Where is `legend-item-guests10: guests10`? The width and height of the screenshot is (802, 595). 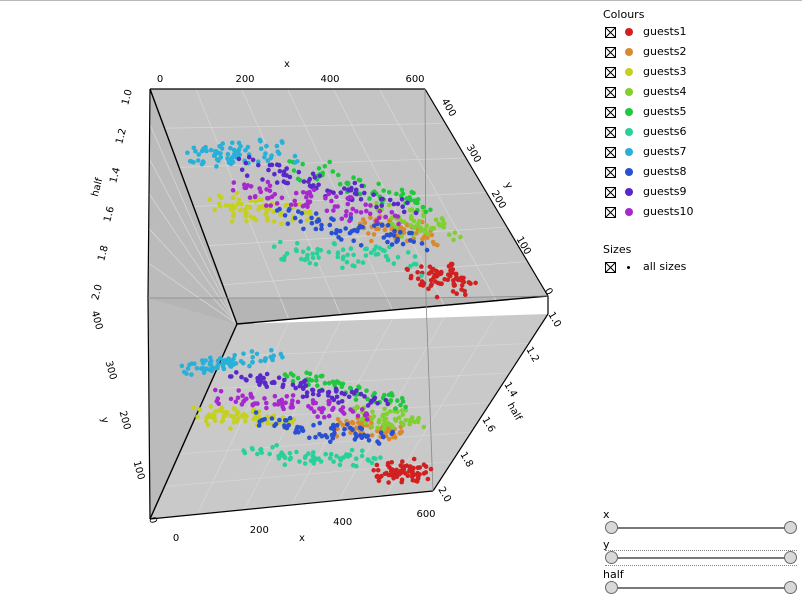 legend-item-guests10: guests10 is located at coordinates (700, 213).